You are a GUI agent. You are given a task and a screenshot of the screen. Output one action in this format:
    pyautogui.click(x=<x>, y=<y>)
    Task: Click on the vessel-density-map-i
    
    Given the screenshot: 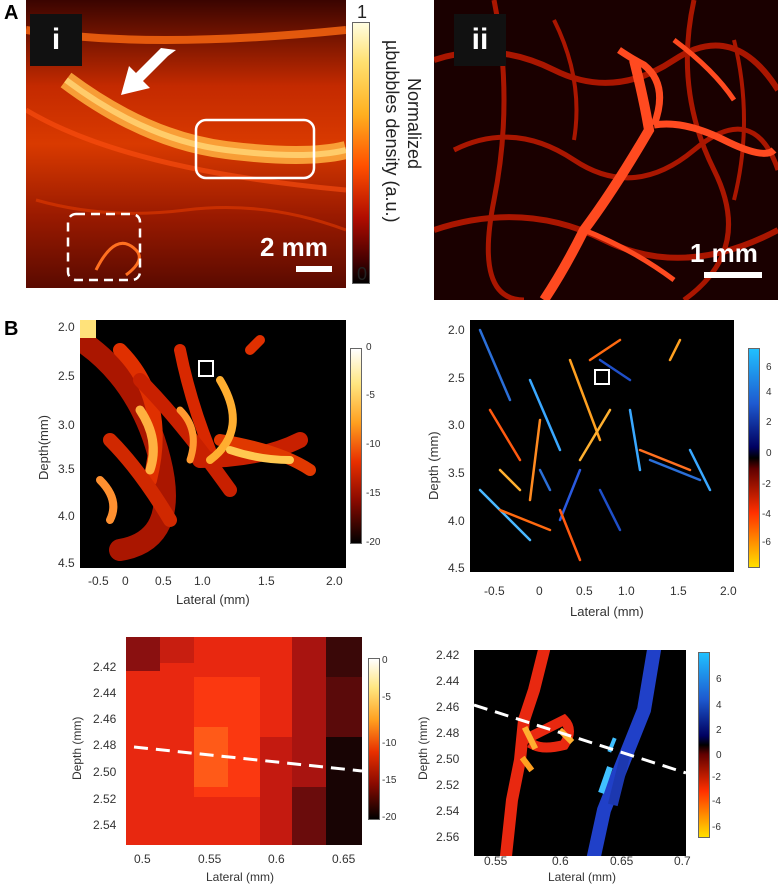 What is the action you would take?
    pyautogui.click(x=186, y=144)
    